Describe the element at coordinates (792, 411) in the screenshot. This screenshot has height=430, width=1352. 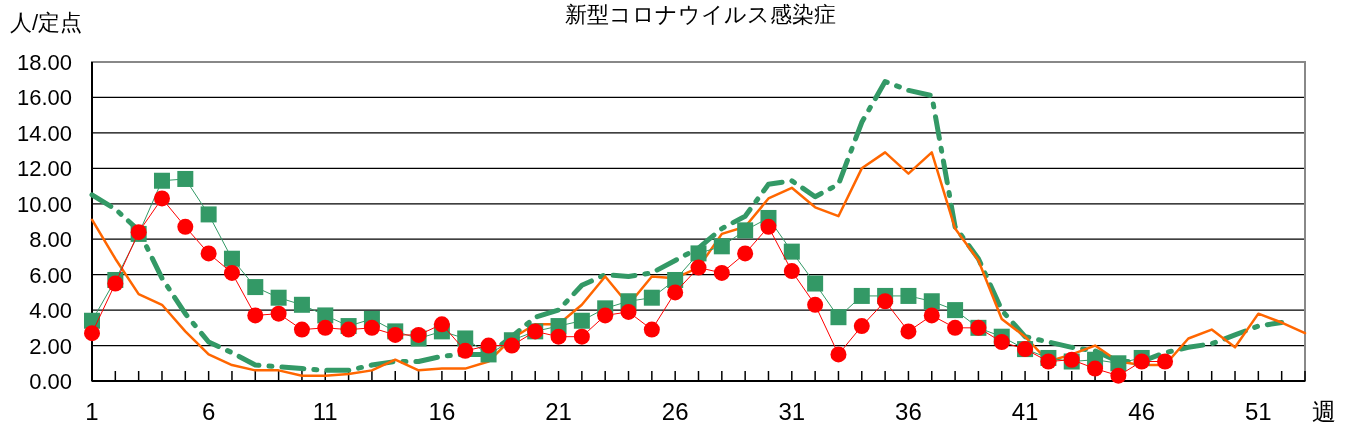
I see `x-tick-label: 31` at that location.